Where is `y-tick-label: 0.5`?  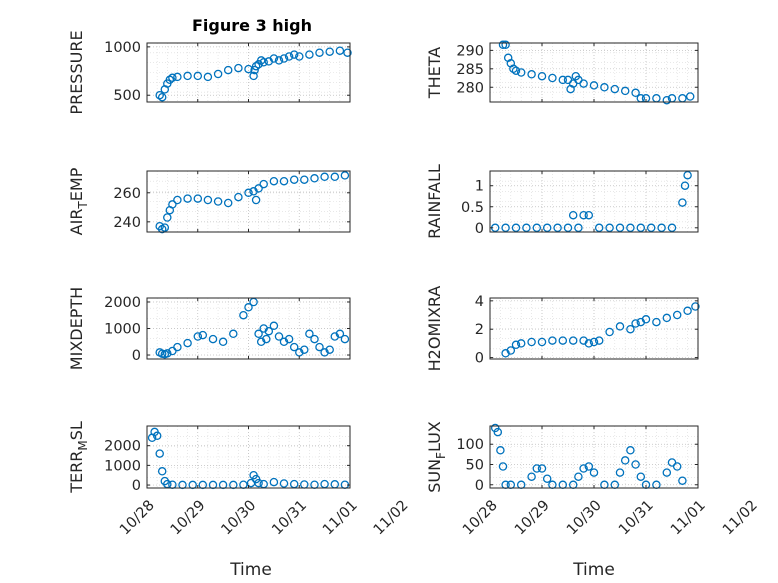 y-tick-label: 0.5 is located at coordinates (472, 208).